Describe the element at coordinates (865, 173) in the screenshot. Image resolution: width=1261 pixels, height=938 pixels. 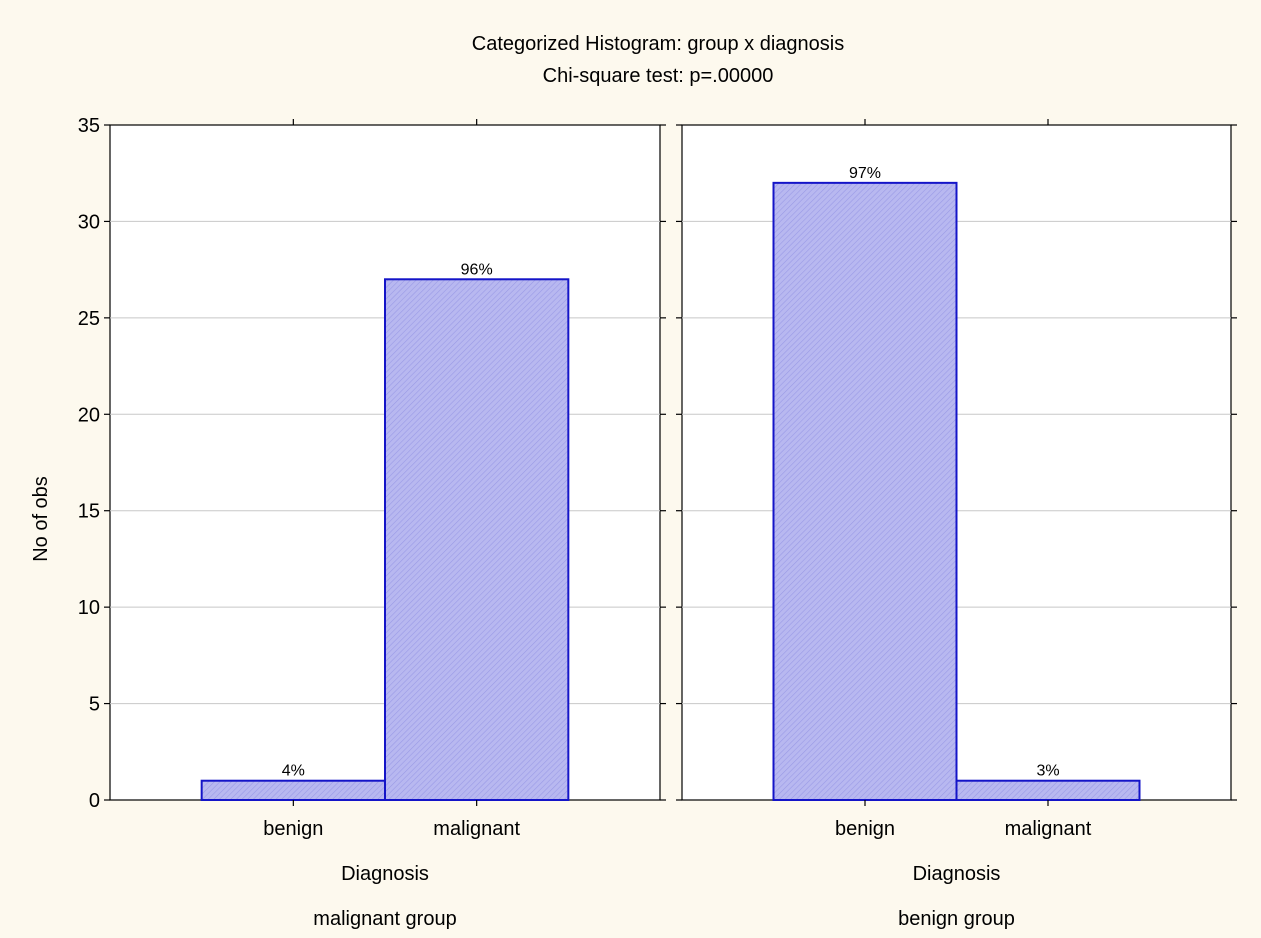
I see `bar-percent-label: 97%` at that location.